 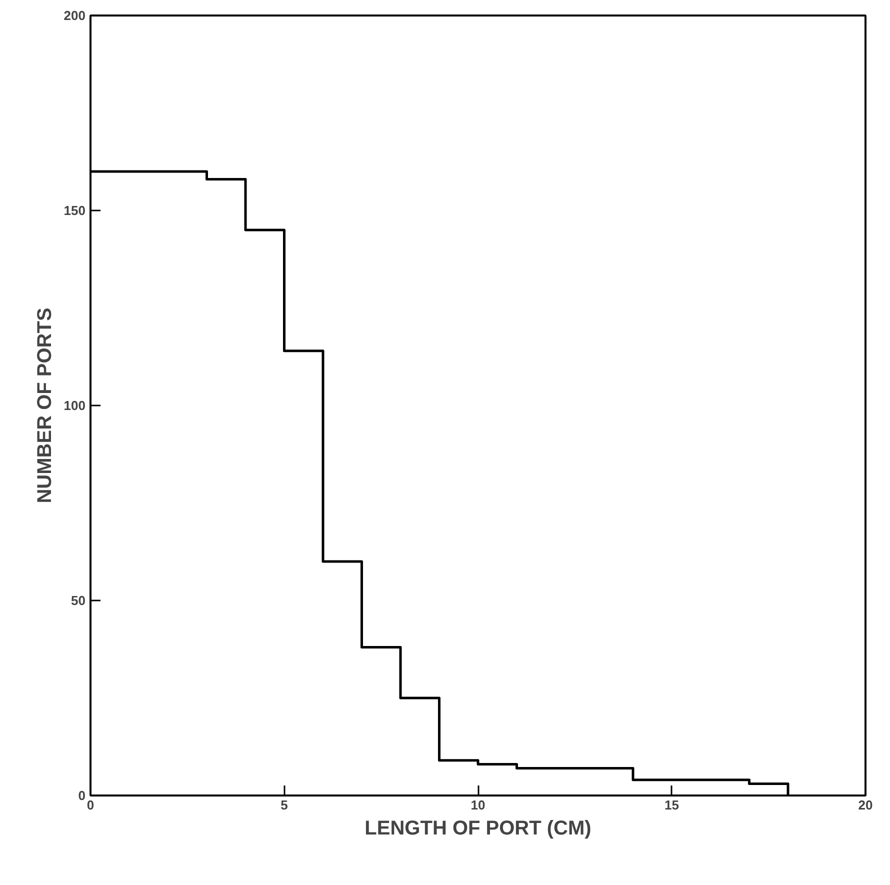 What do you see at coordinates (284, 805) in the screenshot?
I see `x-tick-label: 5` at bounding box center [284, 805].